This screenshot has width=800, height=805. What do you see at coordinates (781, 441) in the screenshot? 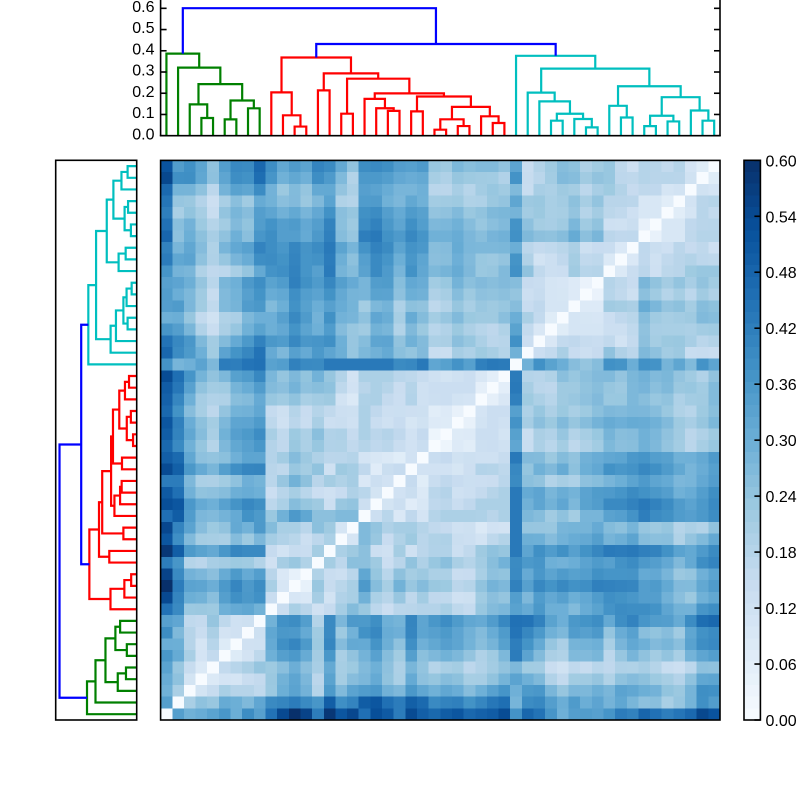
I see `svg-text: 0.30` at bounding box center [781, 441].